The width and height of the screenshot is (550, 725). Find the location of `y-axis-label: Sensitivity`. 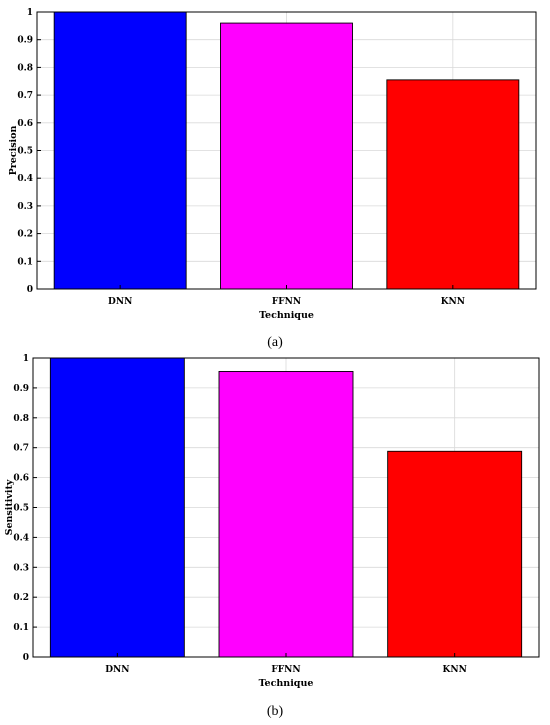

y-axis-label: Sensitivity is located at coordinates (9, 507).